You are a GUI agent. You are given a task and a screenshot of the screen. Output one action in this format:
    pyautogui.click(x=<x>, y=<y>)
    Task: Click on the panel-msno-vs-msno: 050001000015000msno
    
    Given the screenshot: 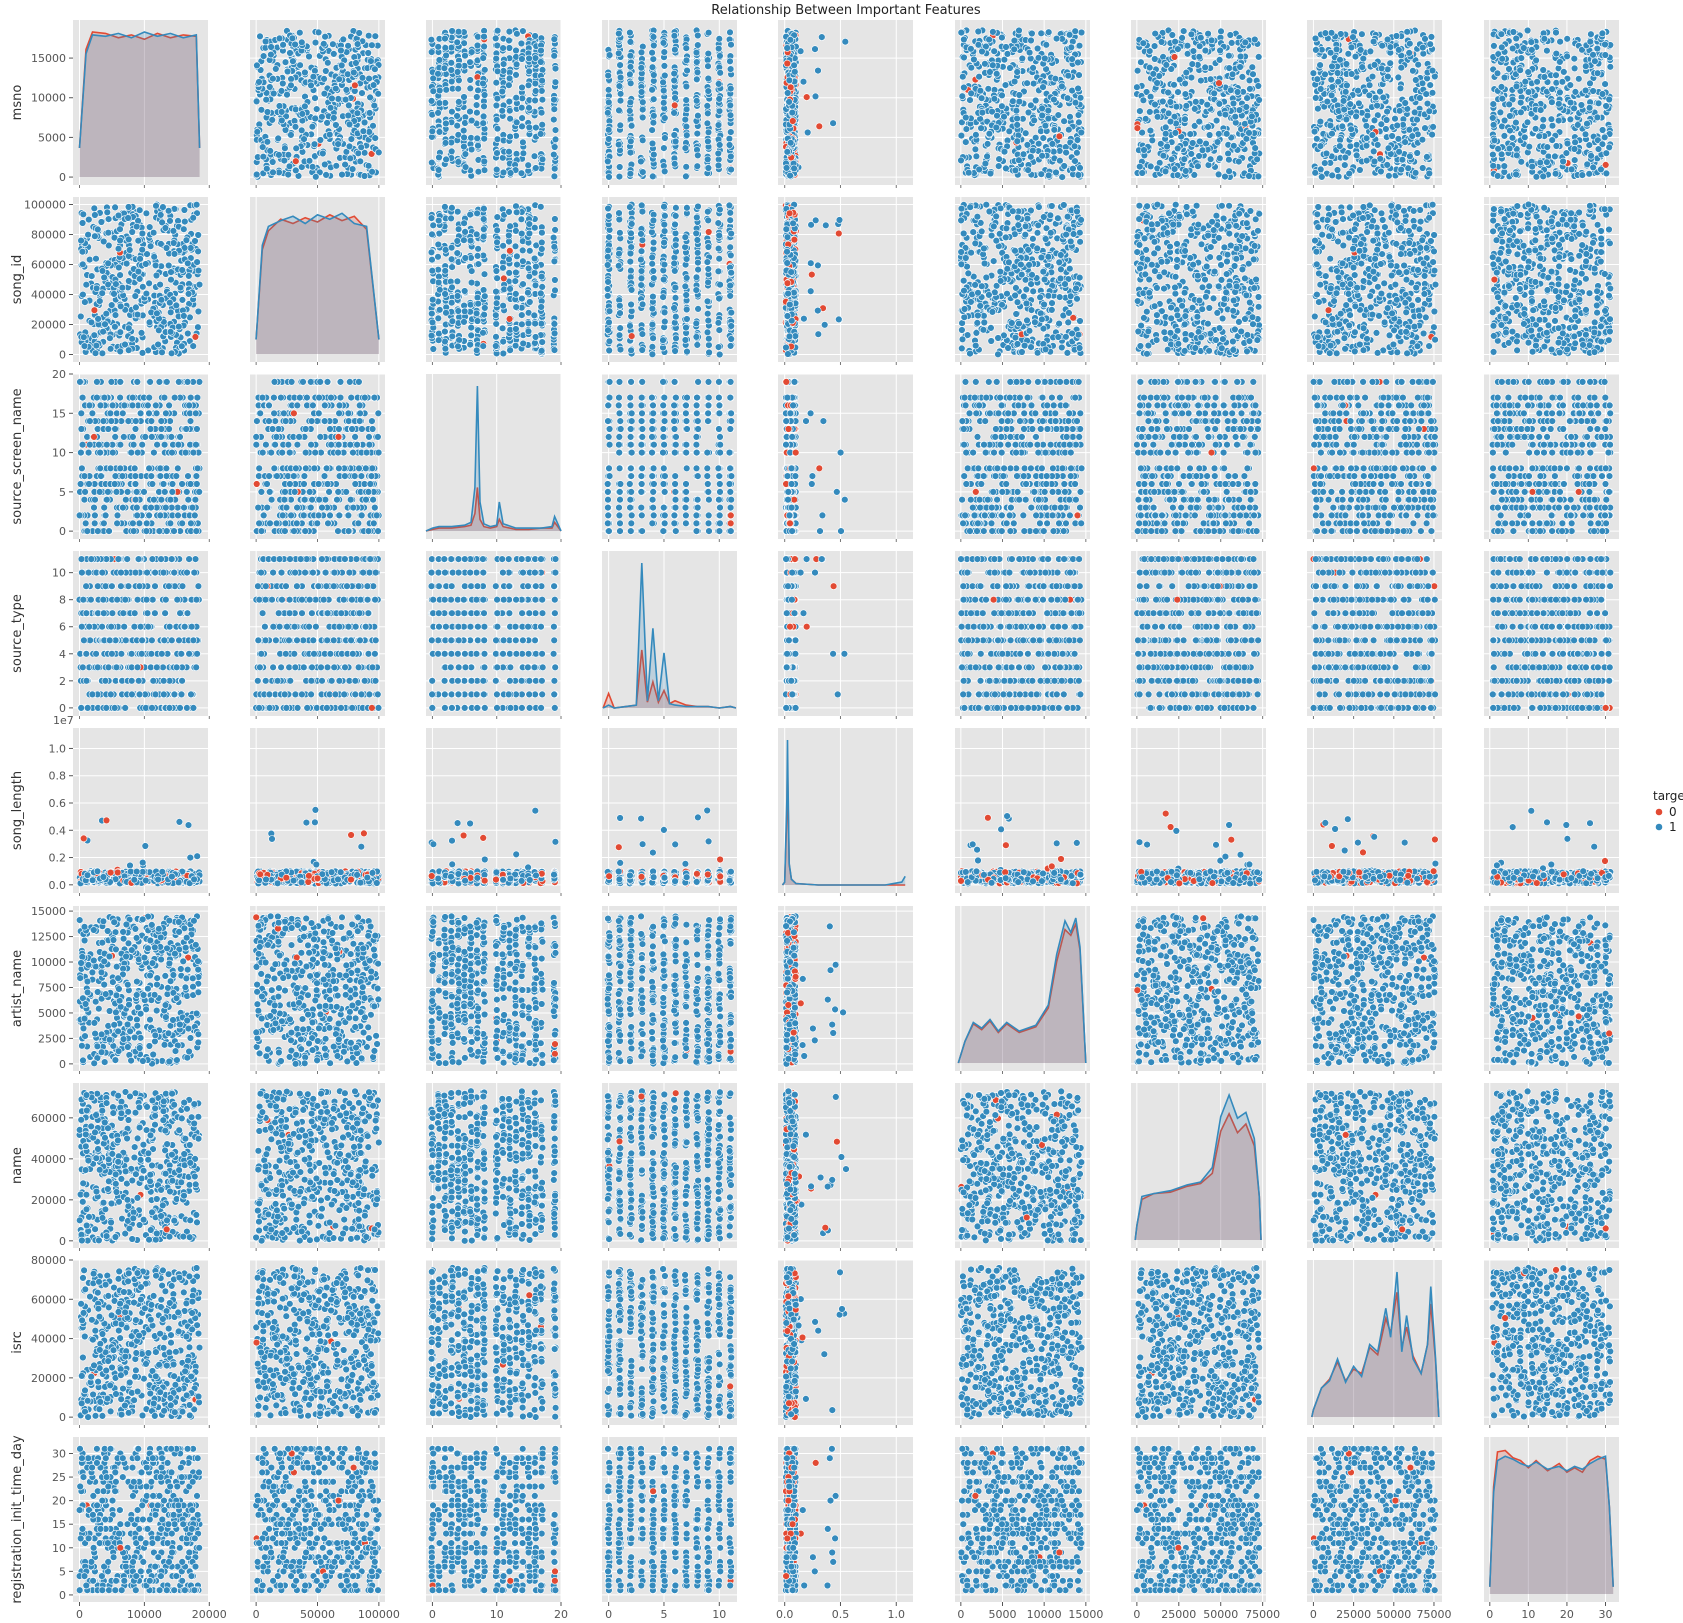 What is the action you would take?
    pyautogui.click(x=109, y=104)
    